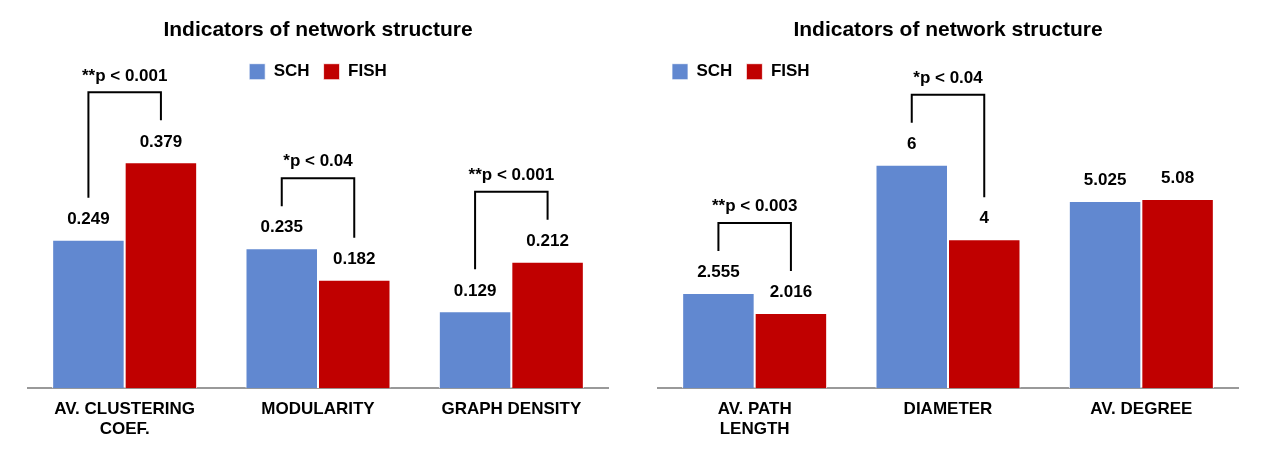 The height and width of the screenshot is (451, 1266). I want to click on text: *p < 0.04, so click(948, 77).